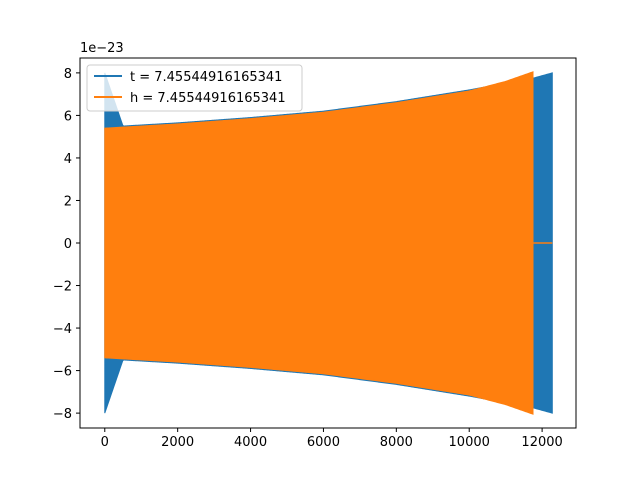  What do you see at coordinates (68, 159) in the screenshot?
I see `y-tick-label: 4` at bounding box center [68, 159].